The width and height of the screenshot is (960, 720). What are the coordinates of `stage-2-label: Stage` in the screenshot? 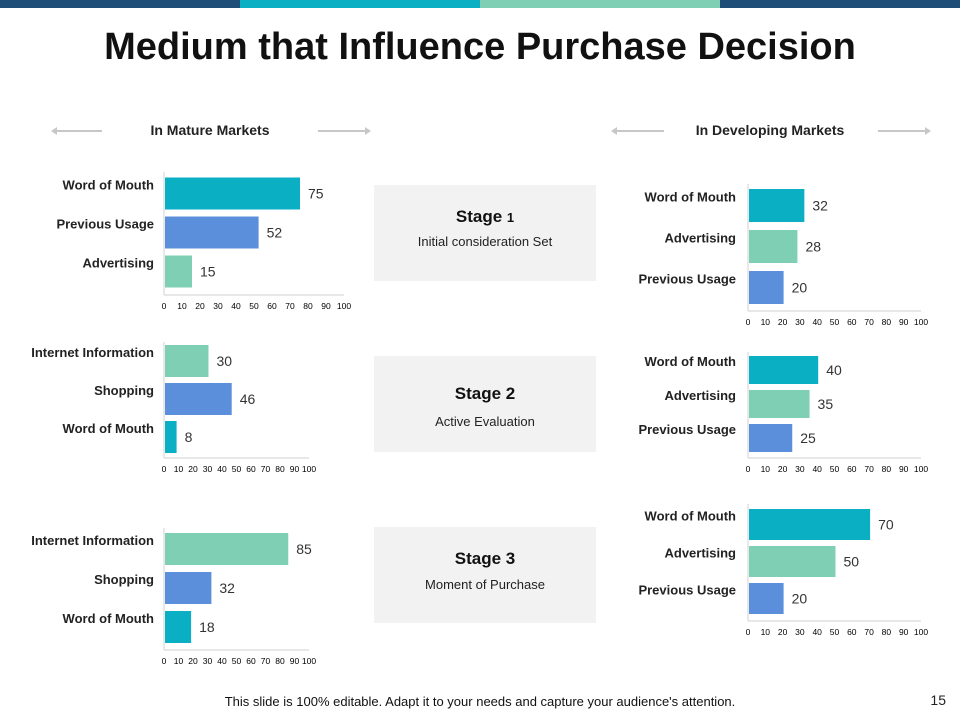 It's located at (480, 393).